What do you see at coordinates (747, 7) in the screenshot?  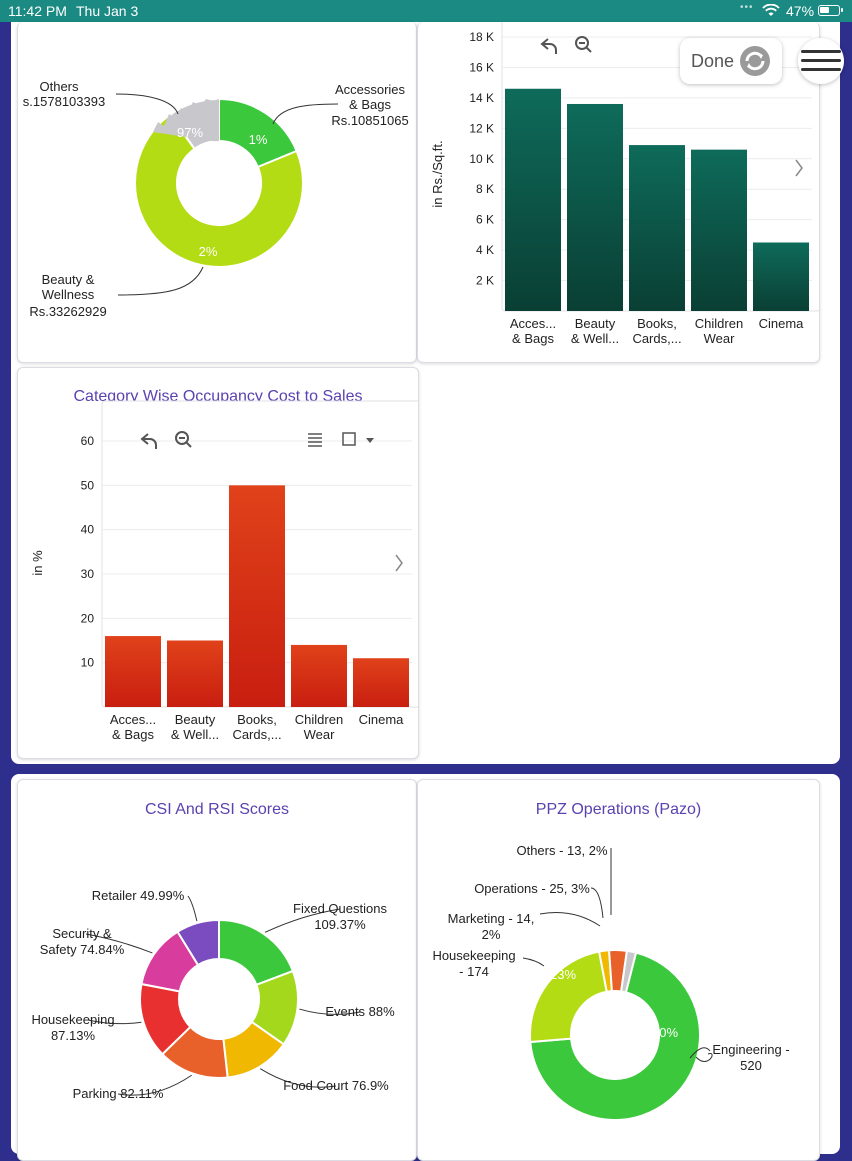 I see `multitask-dots: •••` at bounding box center [747, 7].